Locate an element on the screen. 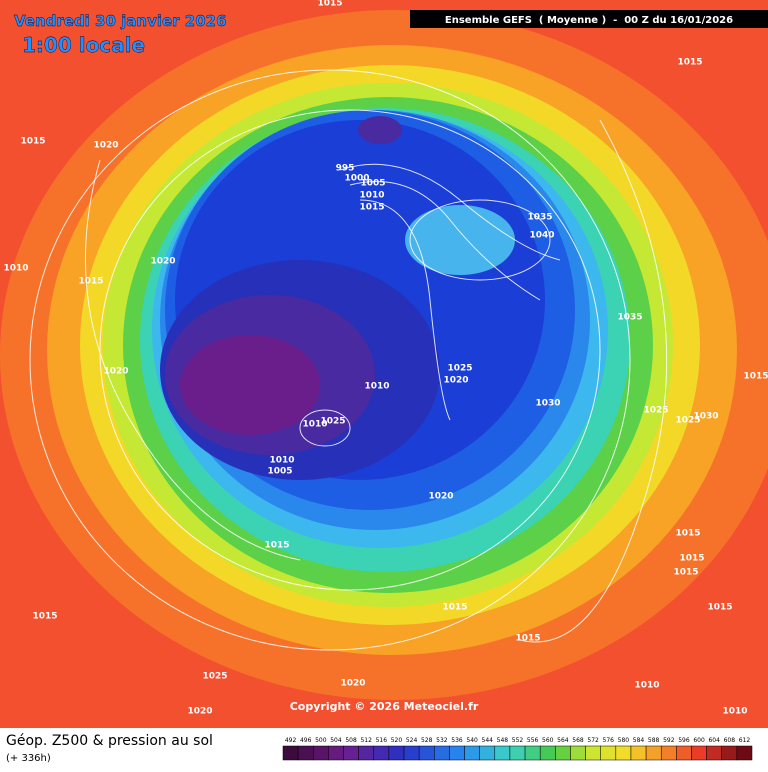  legend-label: 552 is located at coordinates (518, 740).